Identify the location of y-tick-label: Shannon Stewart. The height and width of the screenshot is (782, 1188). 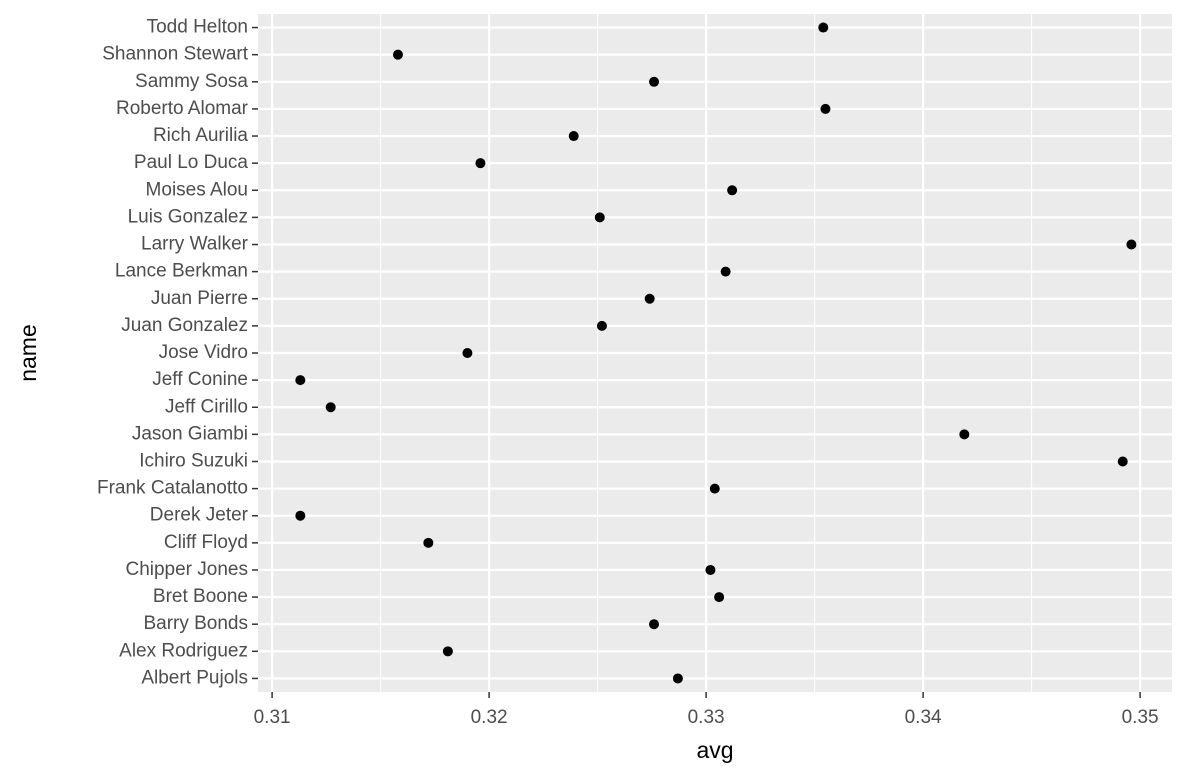
(175, 54).